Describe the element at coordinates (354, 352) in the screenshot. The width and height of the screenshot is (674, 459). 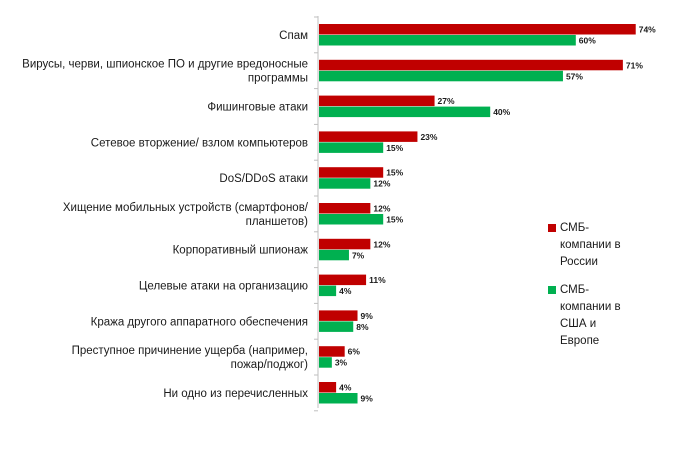
I see `data-label: 6%` at that location.